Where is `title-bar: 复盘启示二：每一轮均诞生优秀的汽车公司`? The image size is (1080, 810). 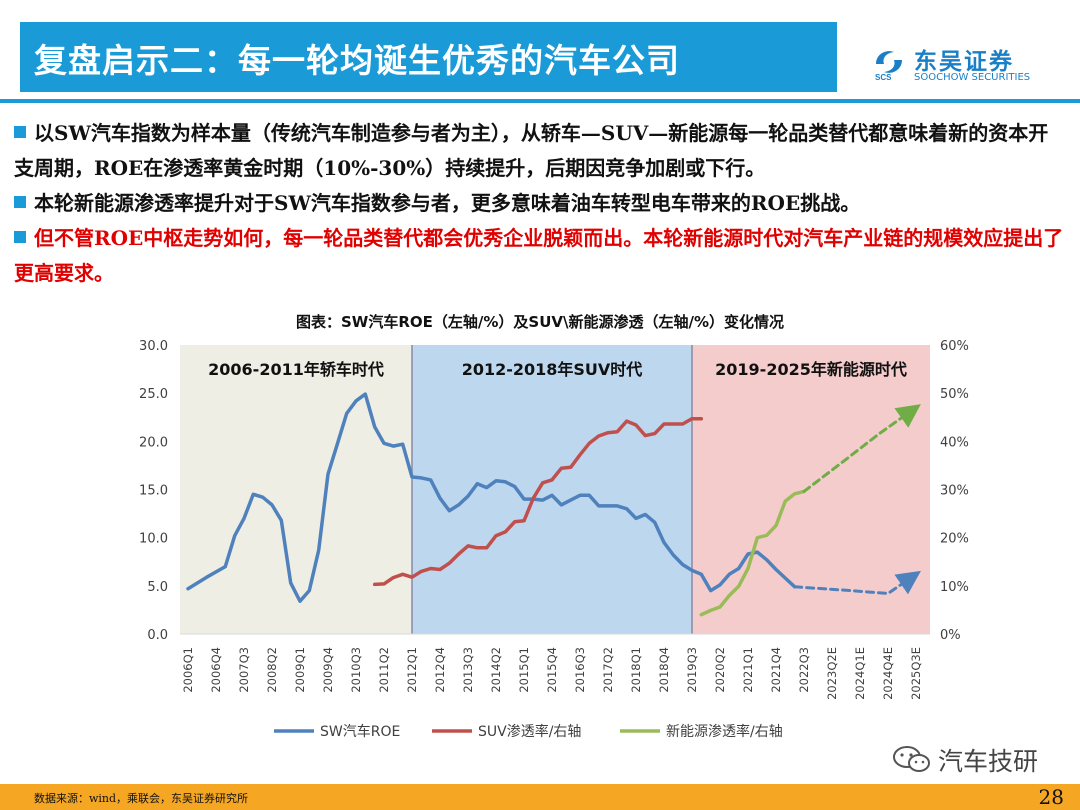 title-bar: 复盘启示二：每一轮均诞生优秀的汽车公司 is located at coordinates (428, 57).